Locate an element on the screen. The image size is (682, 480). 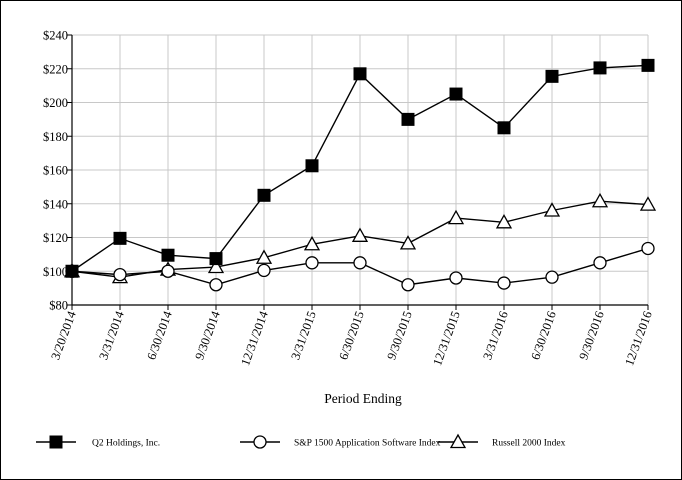
x-axis-label: Period Ending is located at coordinates (363, 398).